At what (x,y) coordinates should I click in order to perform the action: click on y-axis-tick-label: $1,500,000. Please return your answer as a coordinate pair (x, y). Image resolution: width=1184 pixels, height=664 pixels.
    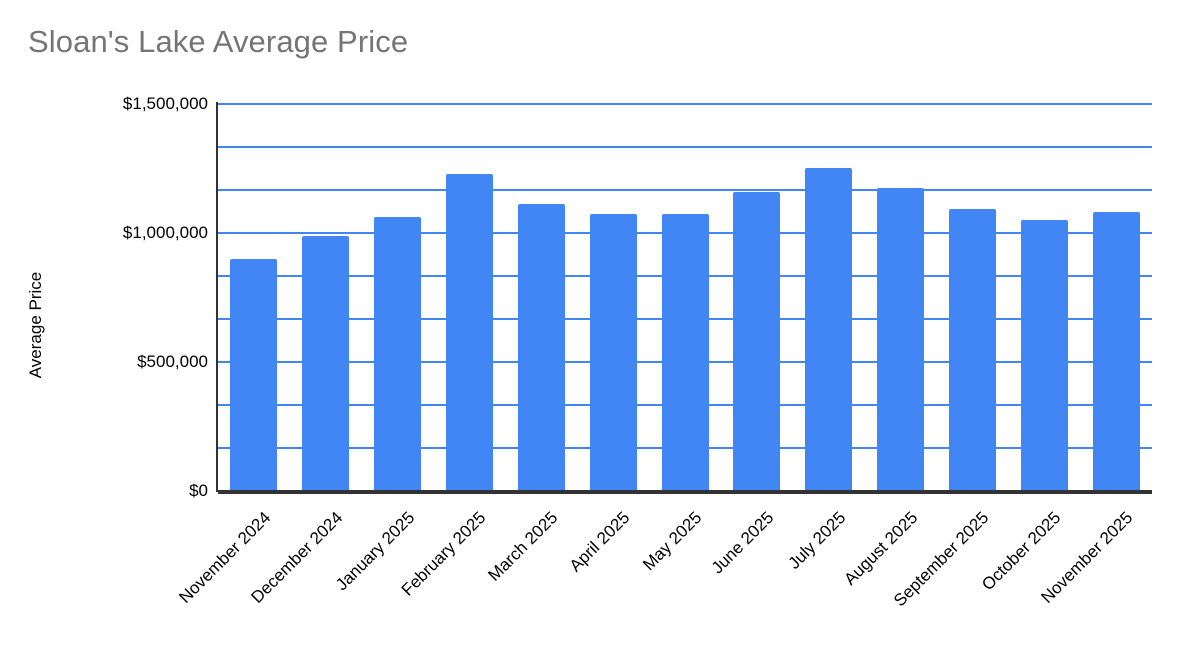
    Looking at the image, I should click on (165, 103).